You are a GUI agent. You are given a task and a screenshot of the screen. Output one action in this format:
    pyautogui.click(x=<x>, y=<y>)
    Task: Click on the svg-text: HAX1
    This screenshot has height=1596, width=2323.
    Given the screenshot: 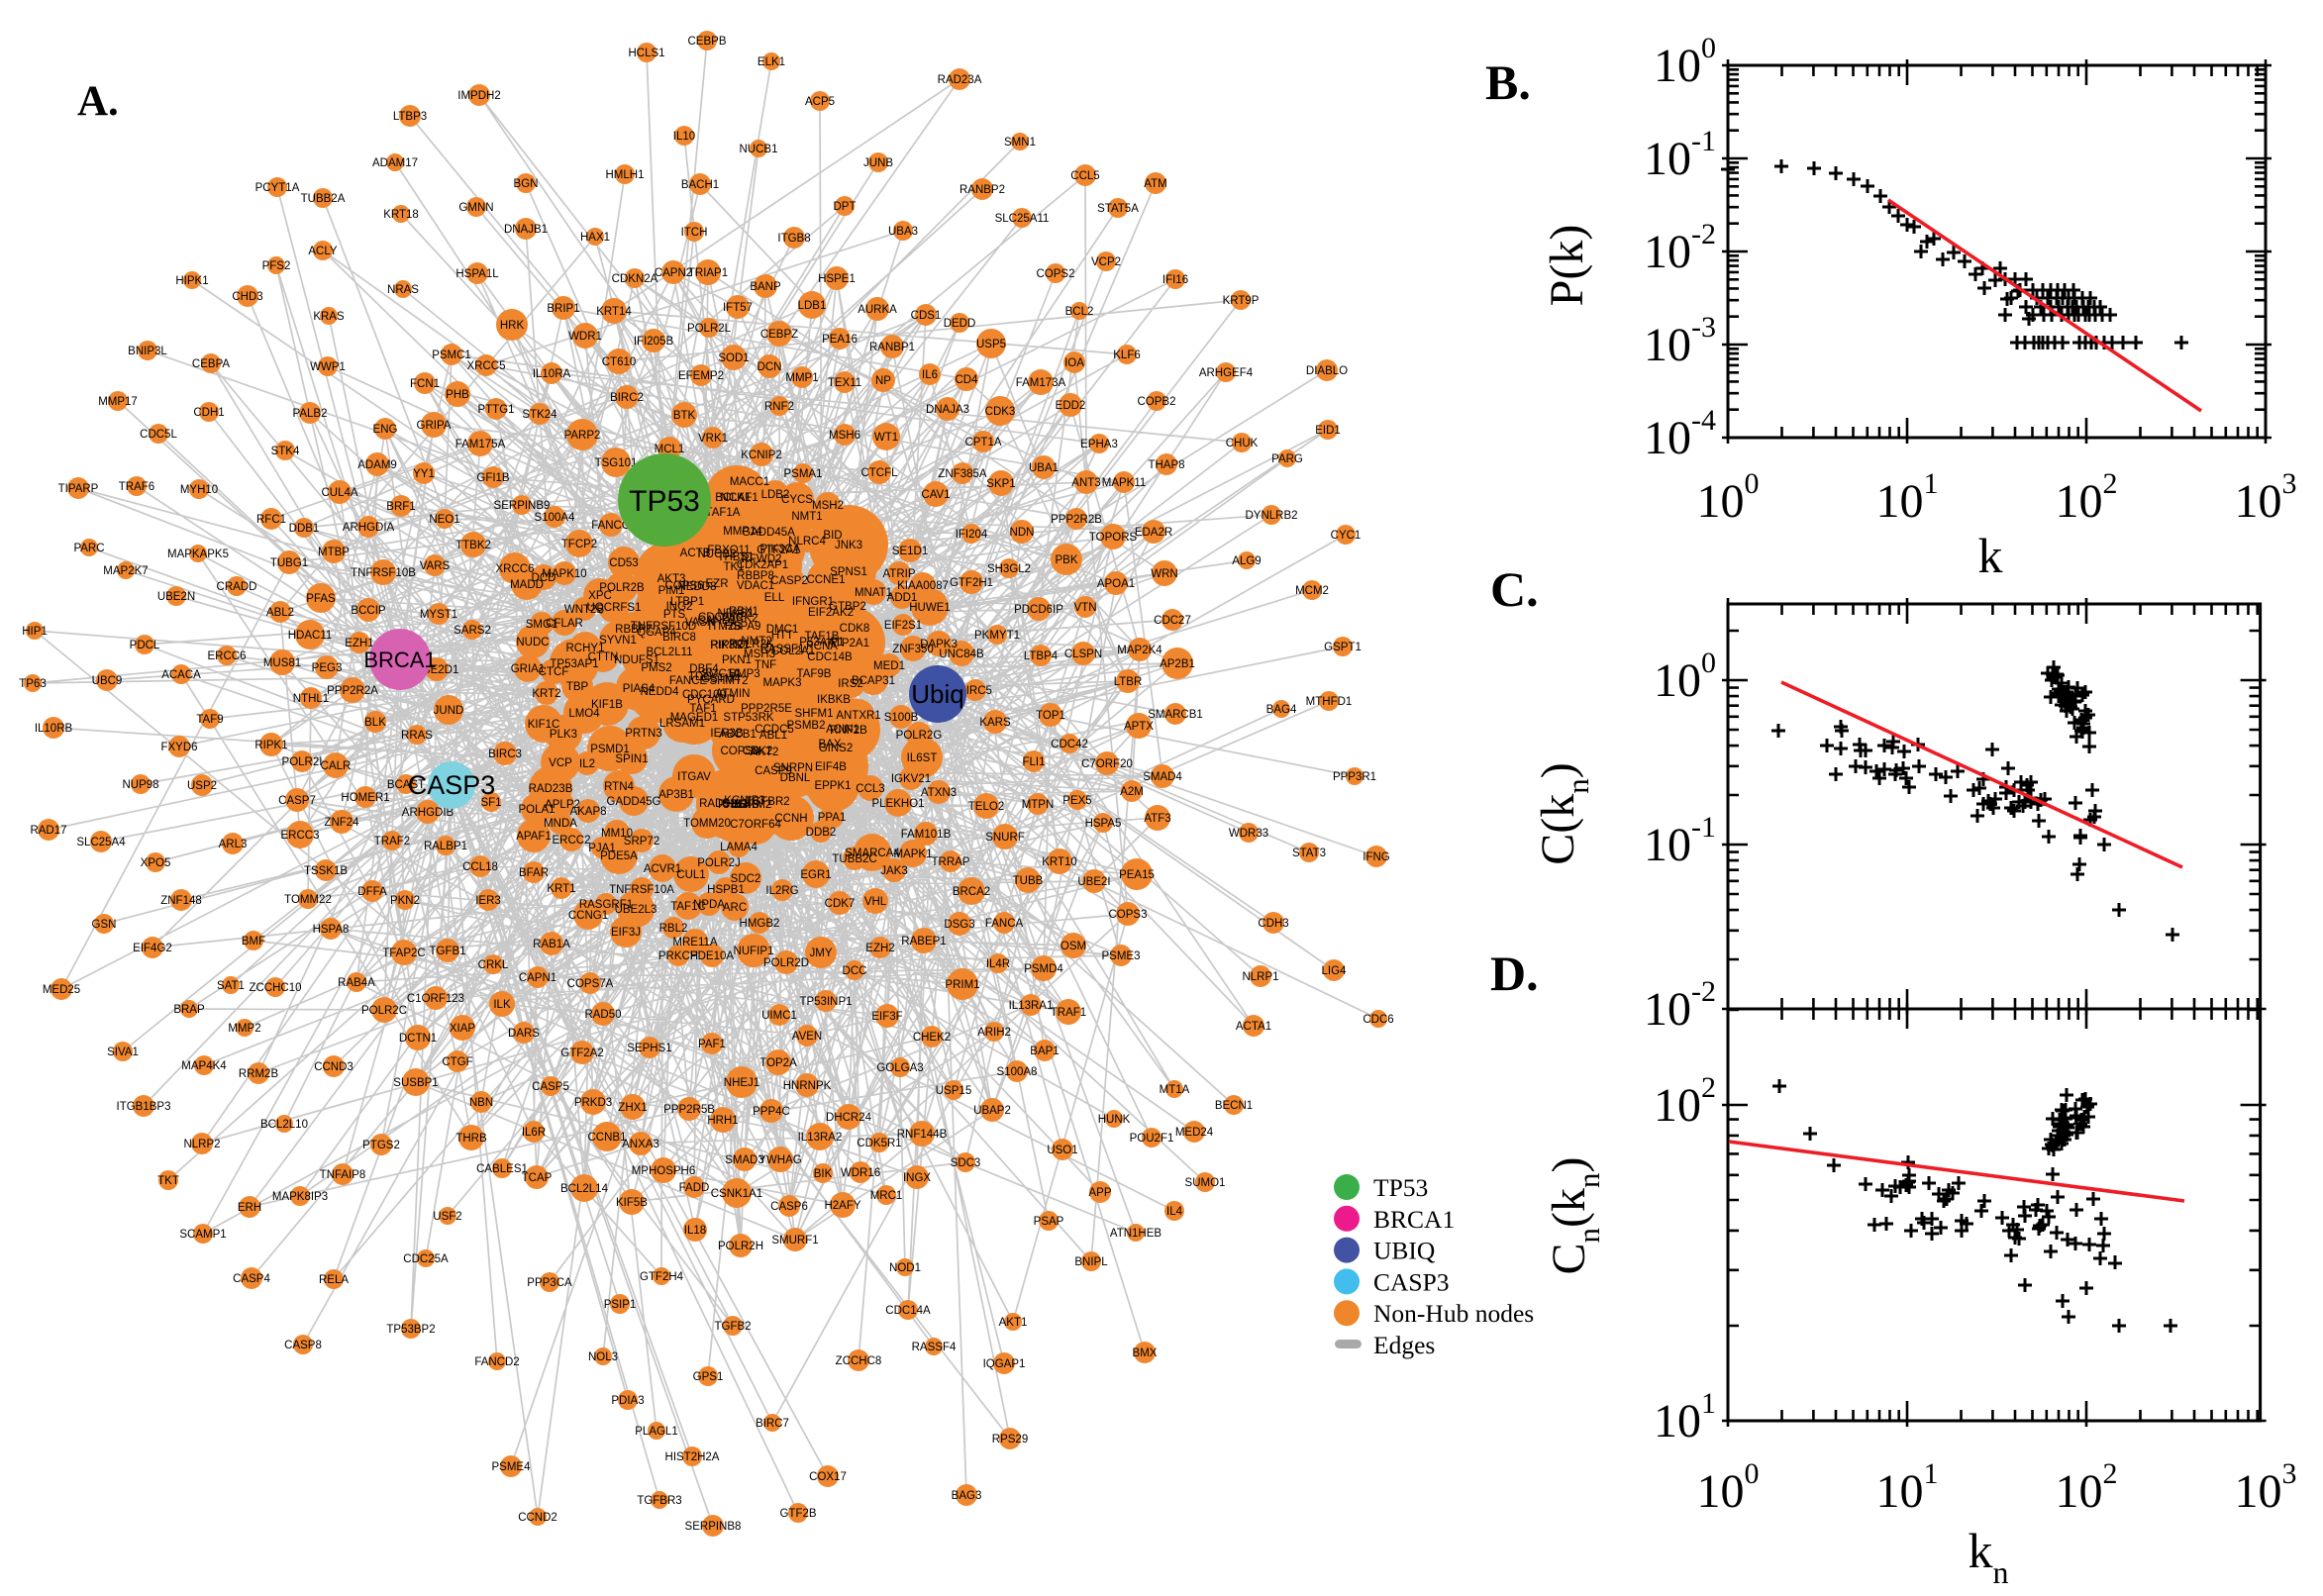 What is the action you would take?
    pyautogui.click(x=595, y=238)
    